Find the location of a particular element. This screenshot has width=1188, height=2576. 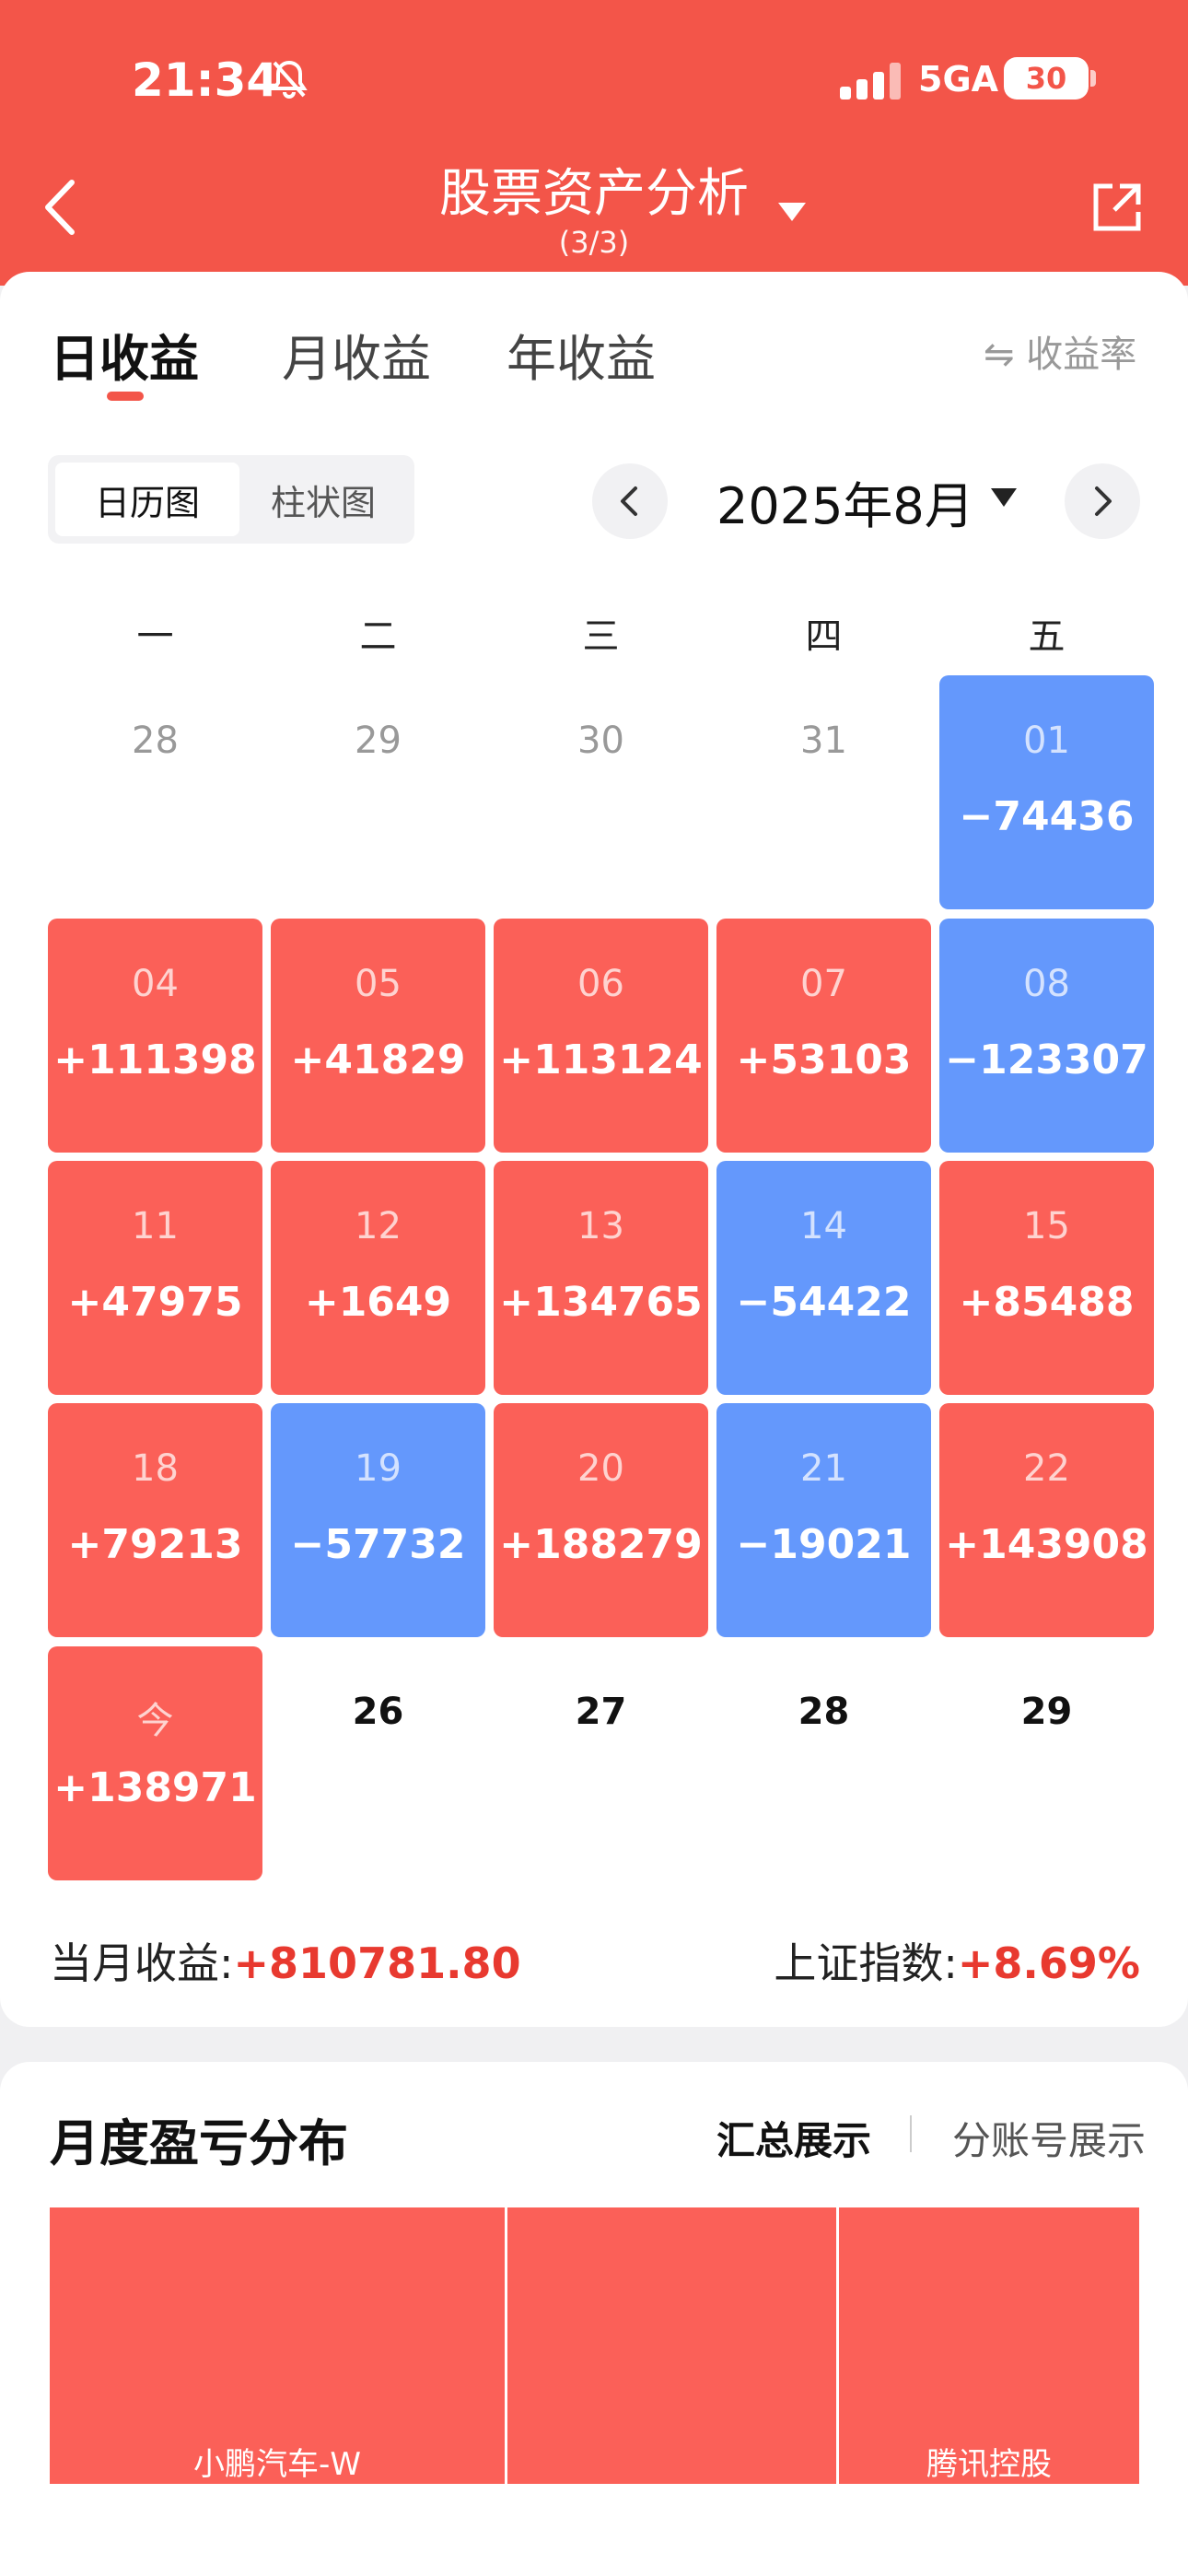

day-return-value: −57732 is located at coordinates (378, 1544).